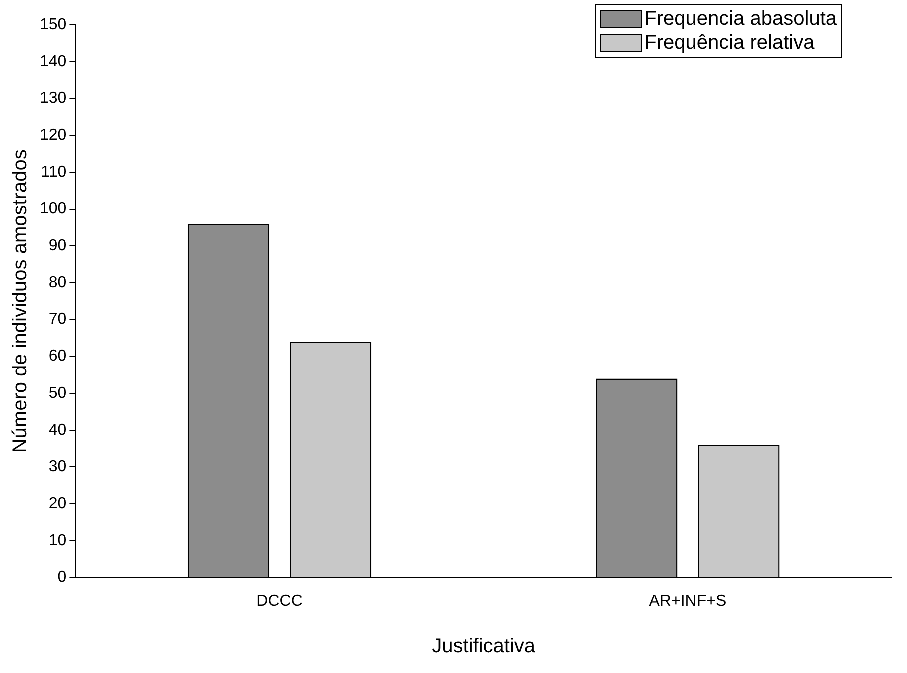  I want to click on y-tick-label: 140, so click(53, 61).